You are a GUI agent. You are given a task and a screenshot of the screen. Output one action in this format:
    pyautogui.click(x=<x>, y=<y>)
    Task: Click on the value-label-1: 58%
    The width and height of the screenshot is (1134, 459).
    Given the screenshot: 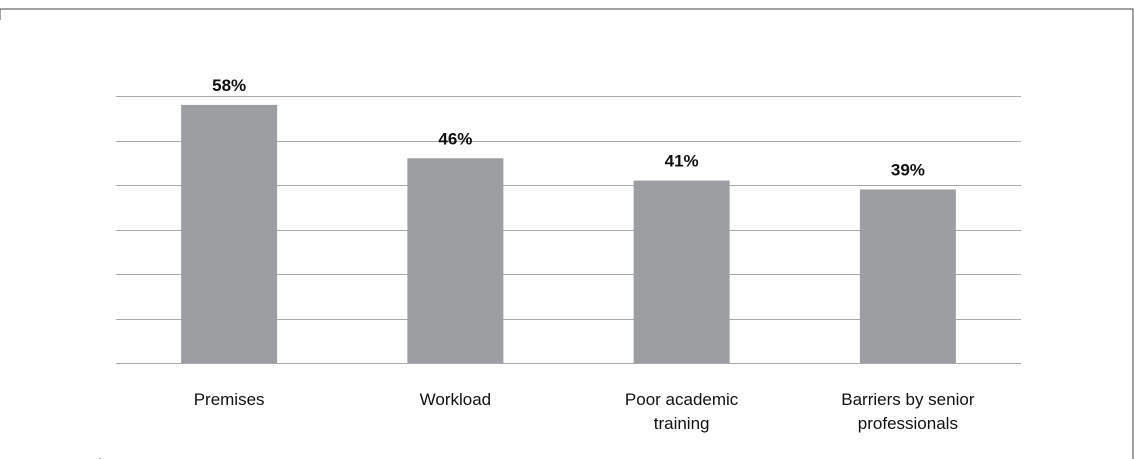 What is the action you would take?
    pyautogui.click(x=229, y=85)
    